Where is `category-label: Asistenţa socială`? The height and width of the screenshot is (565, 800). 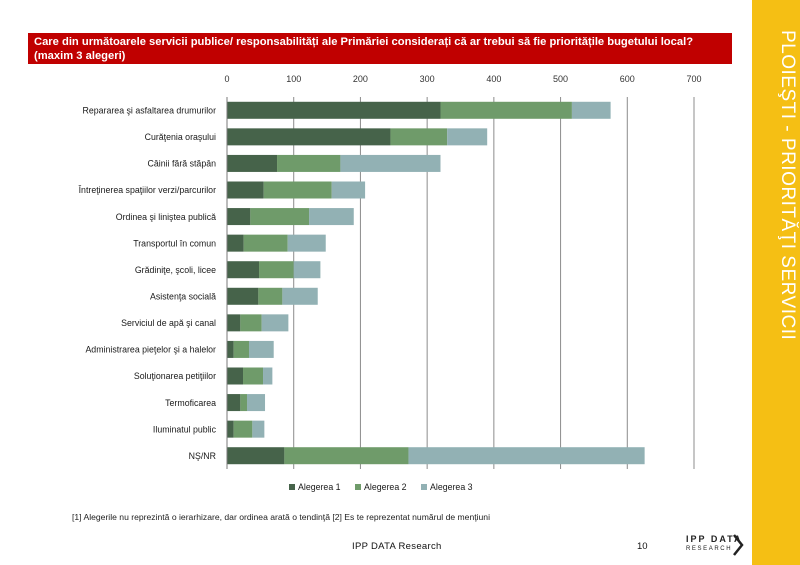
category-label: Asistenţa socială is located at coordinates (183, 296).